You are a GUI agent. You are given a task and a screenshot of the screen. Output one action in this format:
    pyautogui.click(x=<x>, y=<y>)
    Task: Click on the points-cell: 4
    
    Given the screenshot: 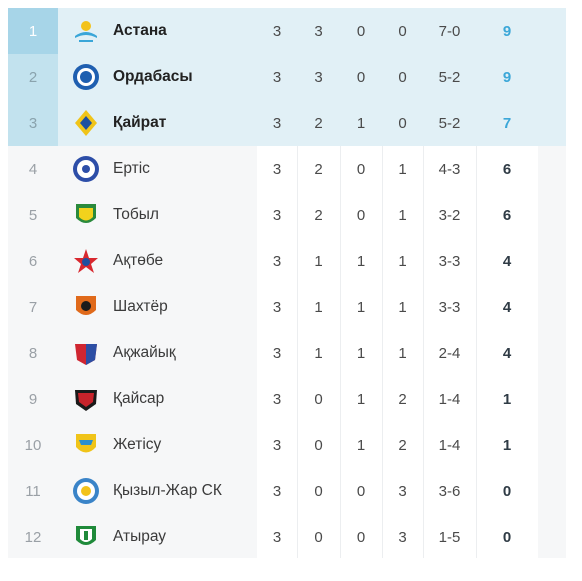 What is the action you would take?
    pyautogui.click(x=507, y=261)
    